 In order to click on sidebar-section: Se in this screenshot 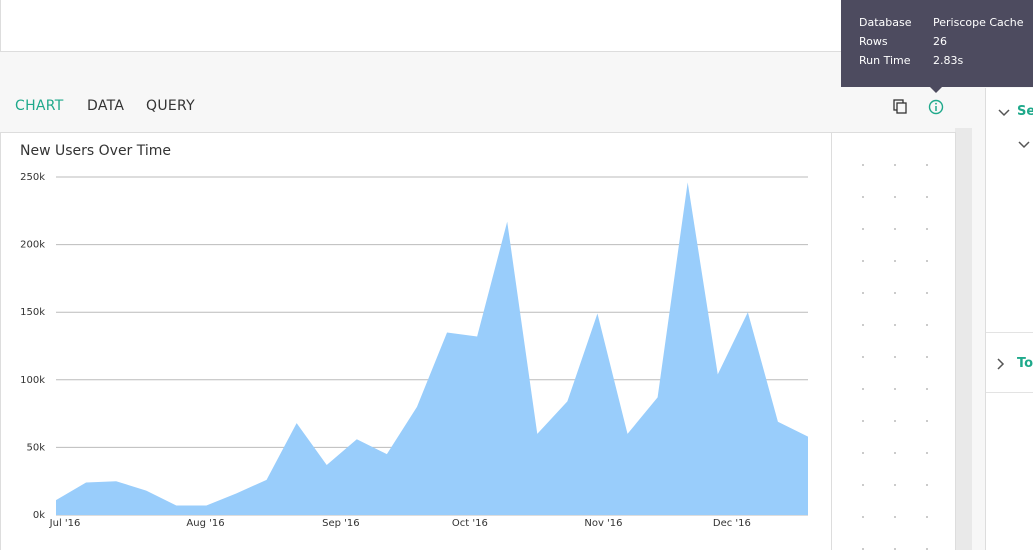, I will do `click(1025, 111)`.